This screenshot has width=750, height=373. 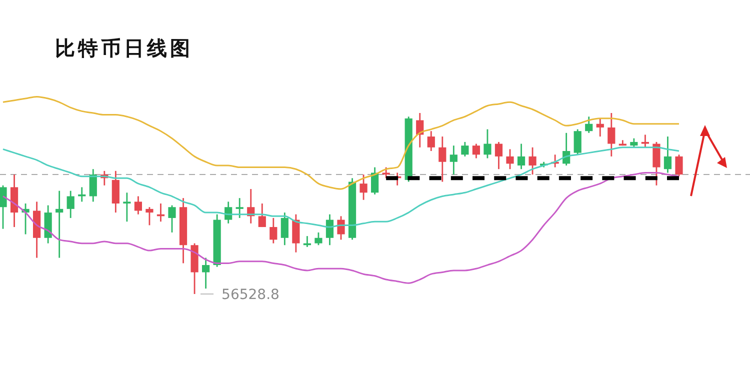 I want to click on chart-title: 比特币日线图, so click(x=124, y=48).